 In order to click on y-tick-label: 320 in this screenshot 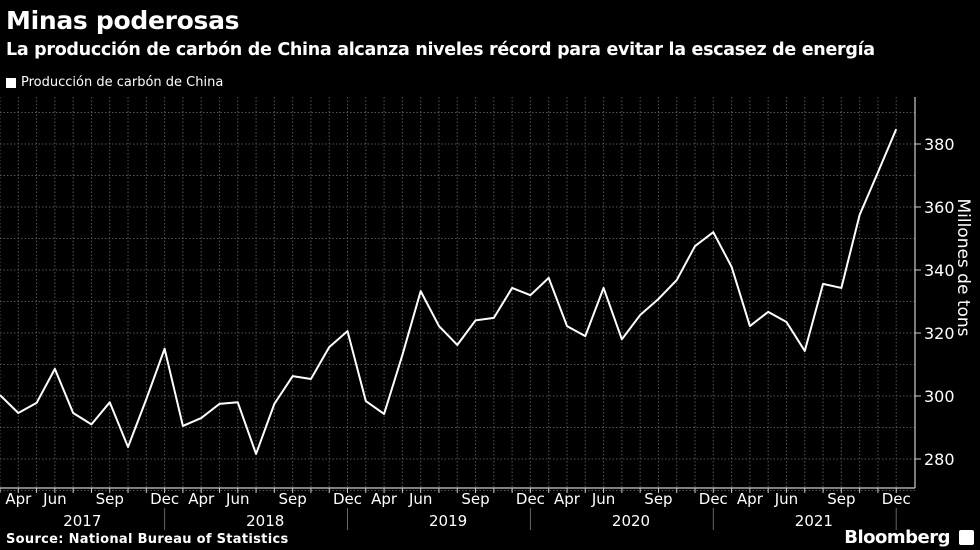, I will do `click(939, 333)`.